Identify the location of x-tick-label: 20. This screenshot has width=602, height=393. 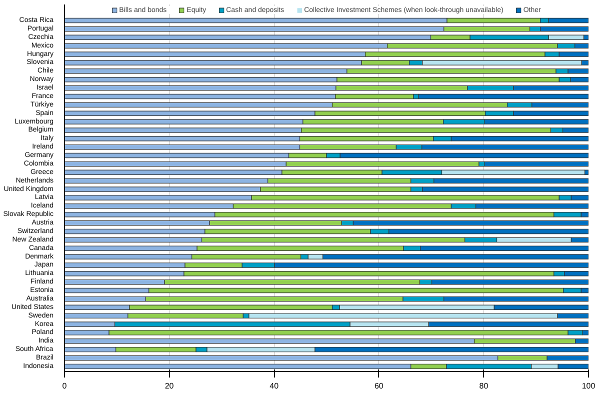
(169, 386).